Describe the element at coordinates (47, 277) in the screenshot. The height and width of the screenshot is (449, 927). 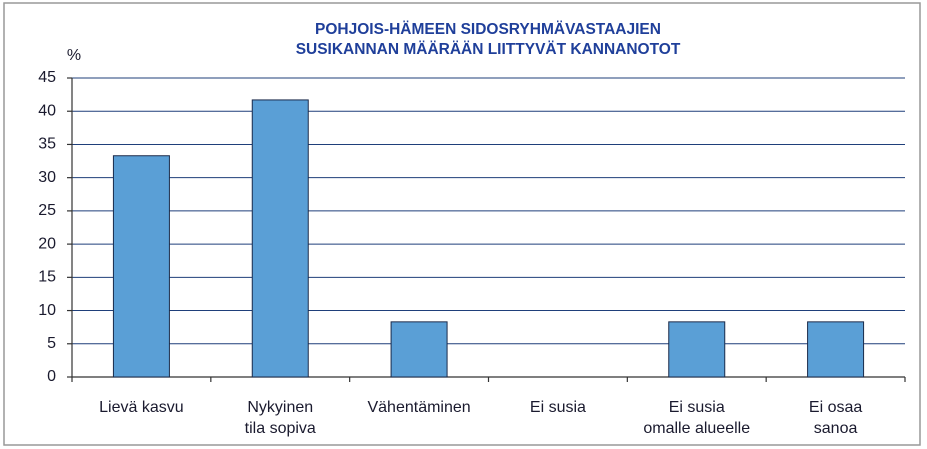
I see `y-tick-label: 15` at that location.